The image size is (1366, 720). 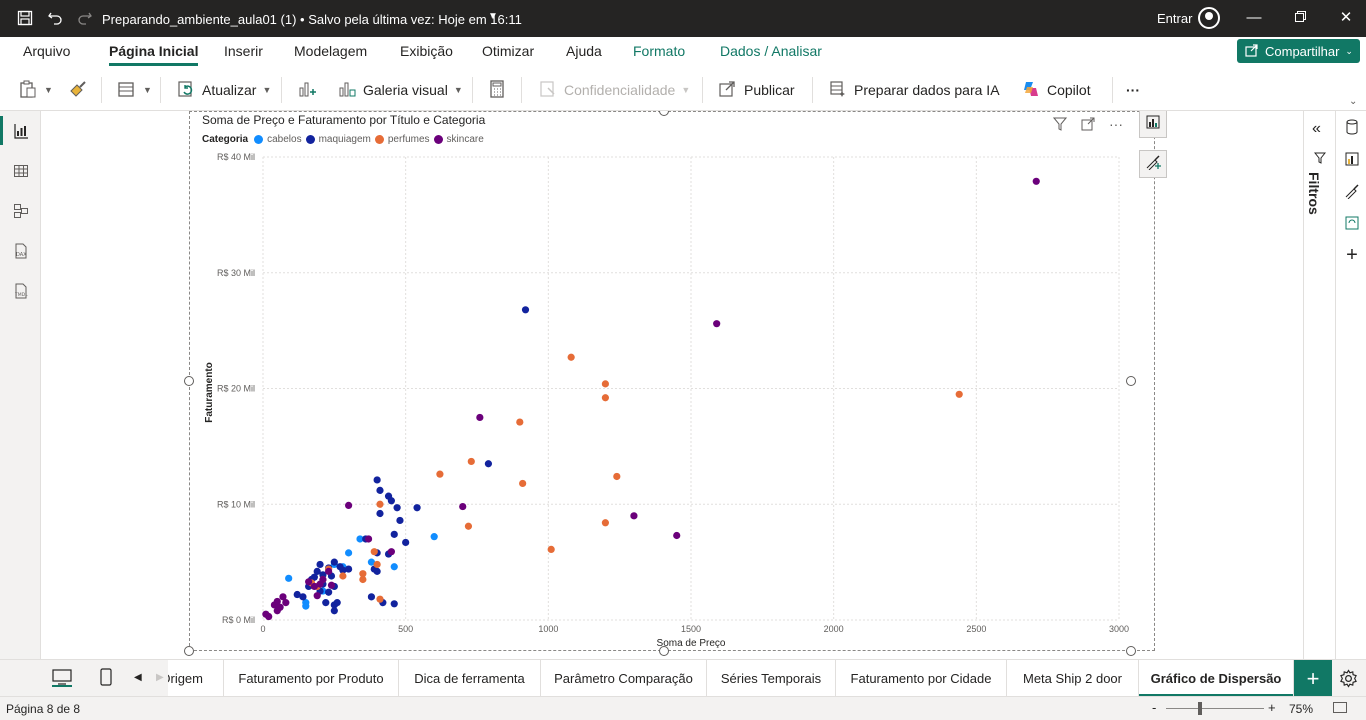 I want to click on page-tab-series-temporais: Séries Temporais, so click(x=771, y=678).